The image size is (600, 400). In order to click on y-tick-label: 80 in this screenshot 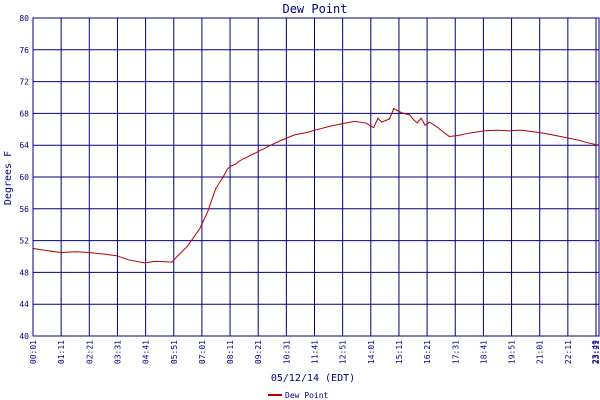, I will do `click(24, 18)`.